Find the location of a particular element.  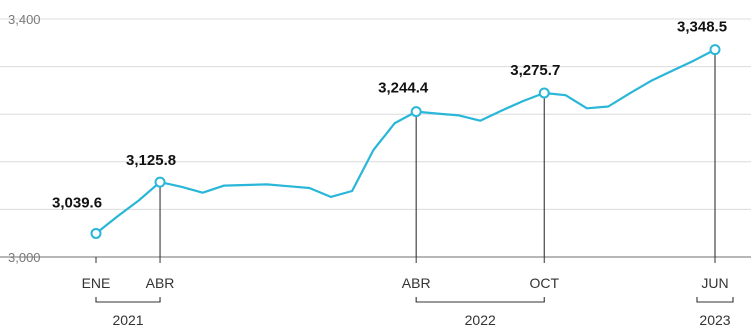

x-tick-label: ENE is located at coordinates (96, 283).